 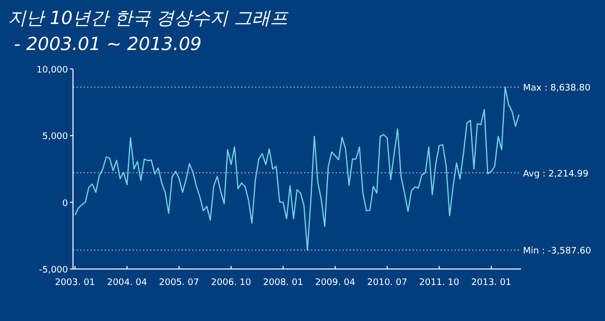 What do you see at coordinates (283, 283) in the screenshot?
I see `x-tick-label: 2008. 01` at bounding box center [283, 283].